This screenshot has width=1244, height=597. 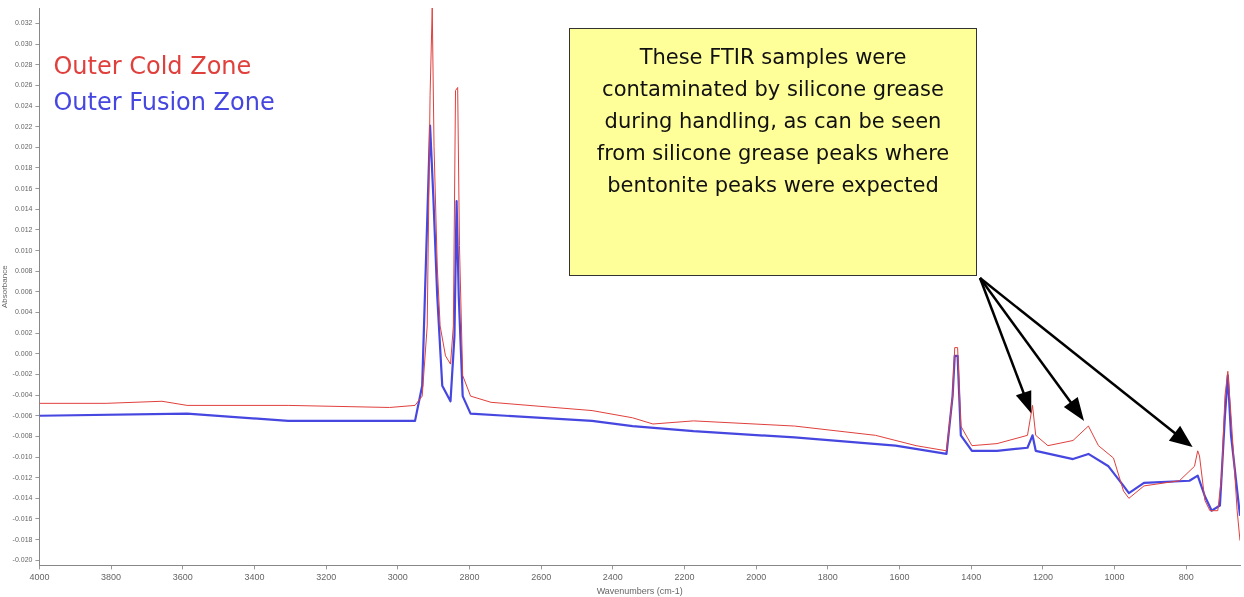 I want to click on note-box: These FTIR samples were contaminated by silicone grease during handling, as can be seen from silicone grease peaks where bentonite peaks were expected, so click(x=773, y=152).